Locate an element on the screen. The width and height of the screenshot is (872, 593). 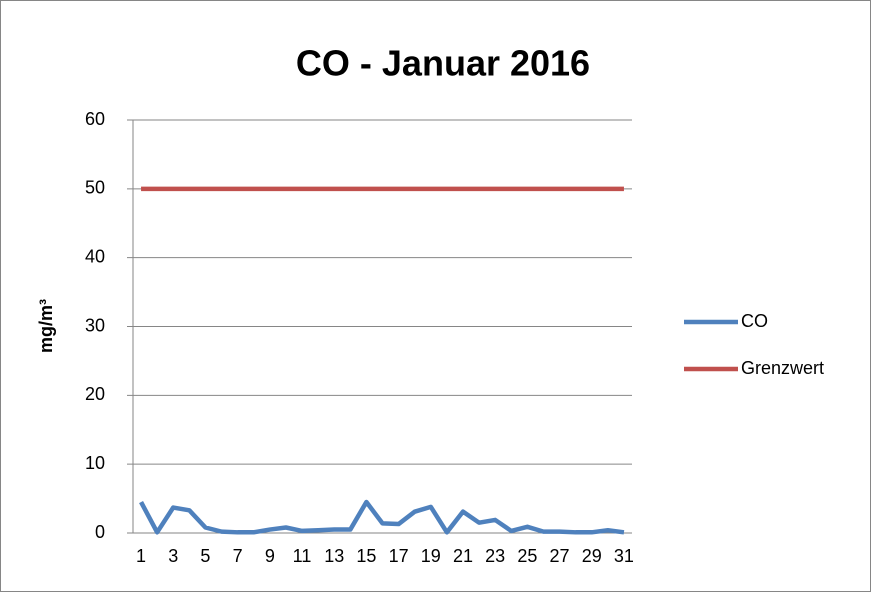
chart-title: CO - Januar 2016 is located at coordinates (443, 63).